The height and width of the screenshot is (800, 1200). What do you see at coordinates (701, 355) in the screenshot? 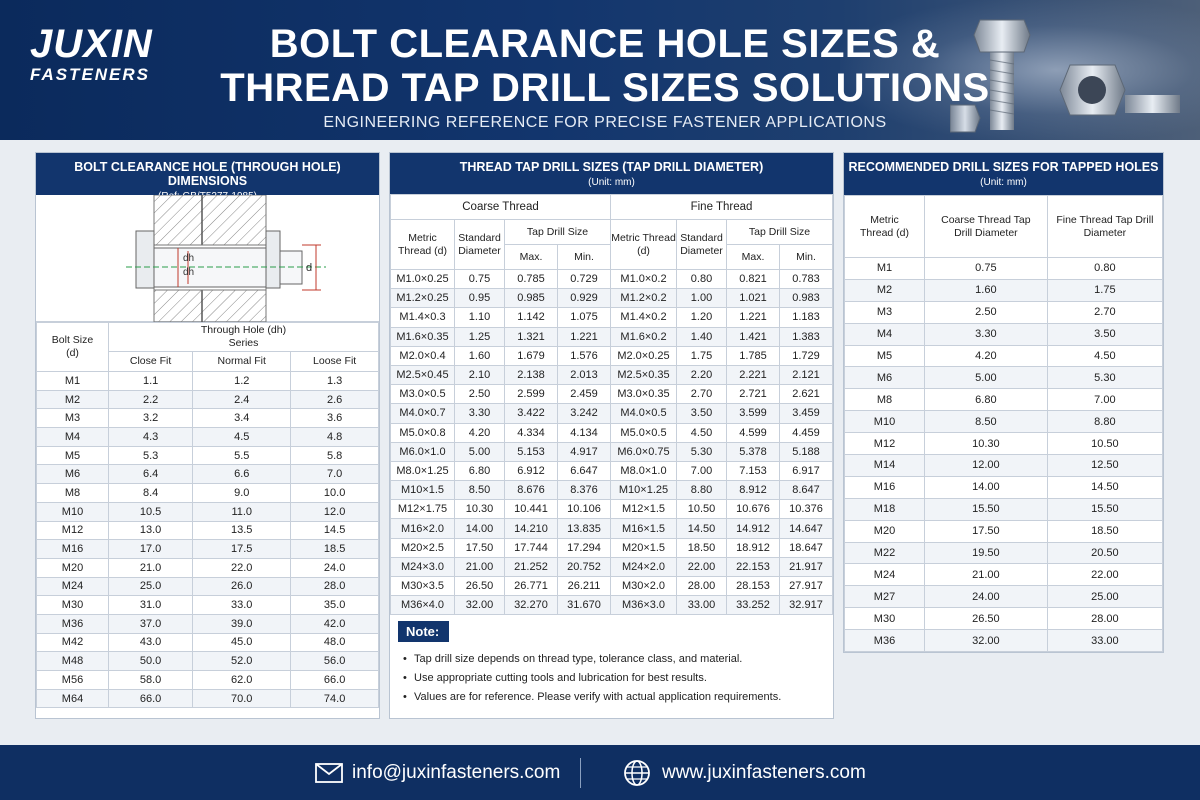
I see `tap-cell: 1.75` at bounding box center [701, 355].